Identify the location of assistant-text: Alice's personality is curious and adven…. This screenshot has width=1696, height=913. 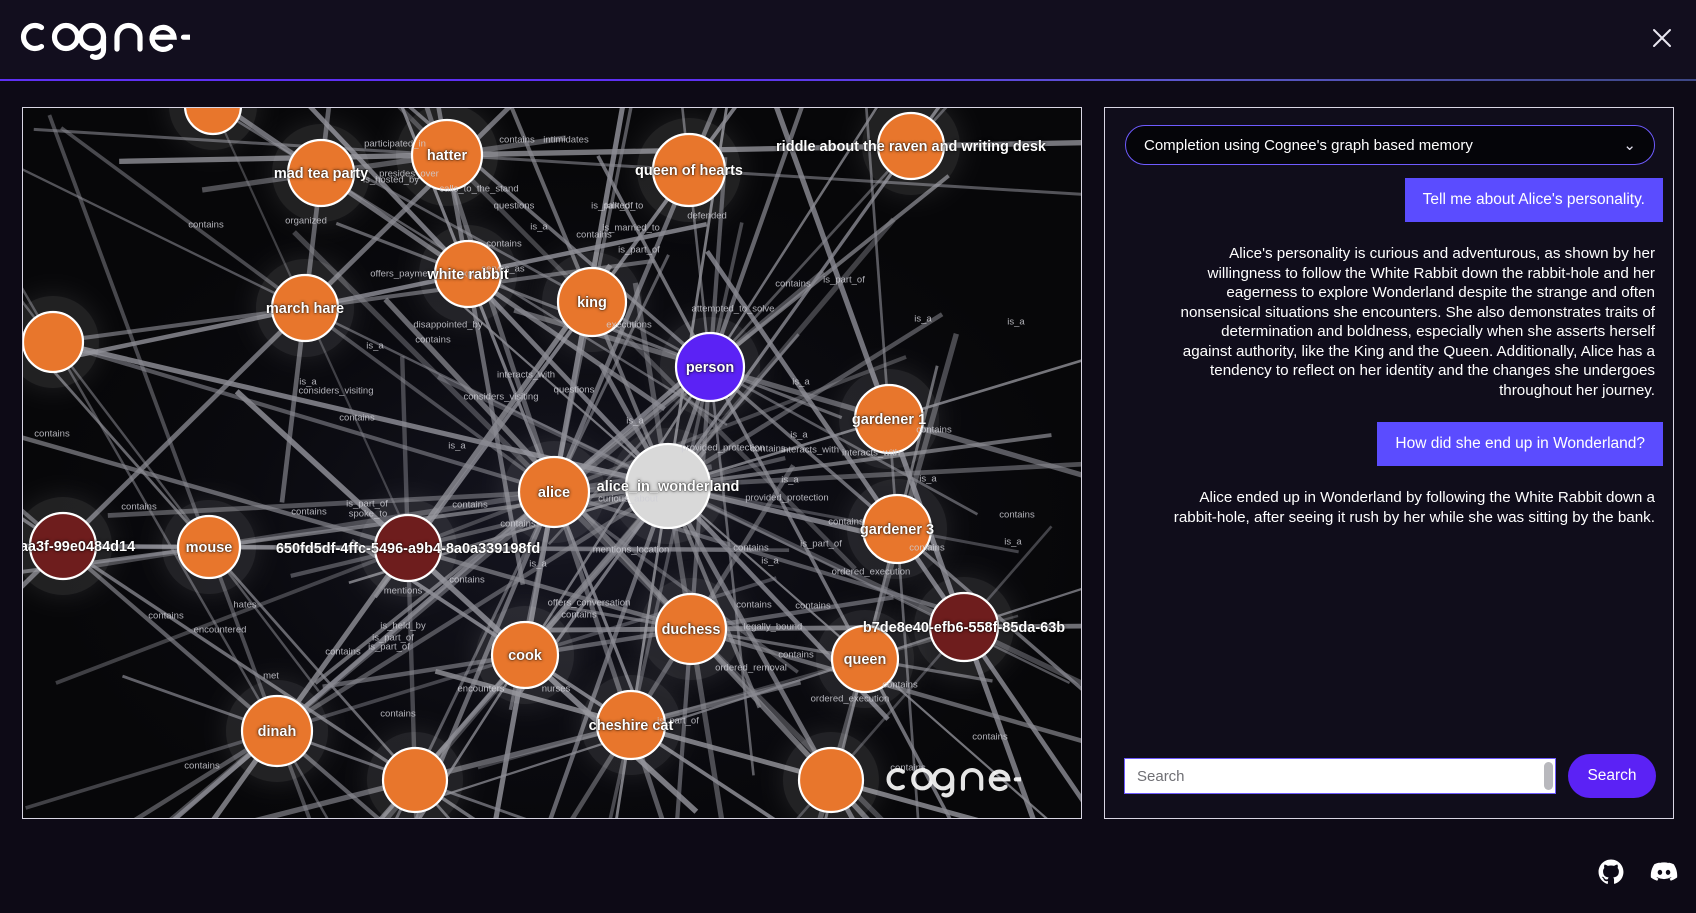
(1417, 322).